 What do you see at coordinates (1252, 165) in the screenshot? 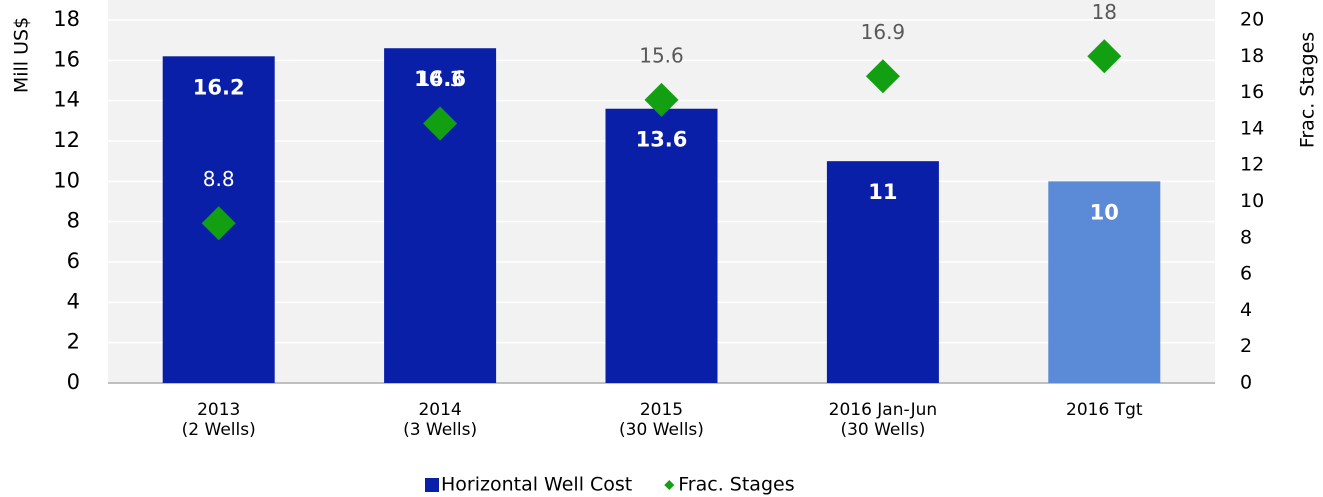
I see `y2-tick-label: 12` at bounding box center [1252, 165].